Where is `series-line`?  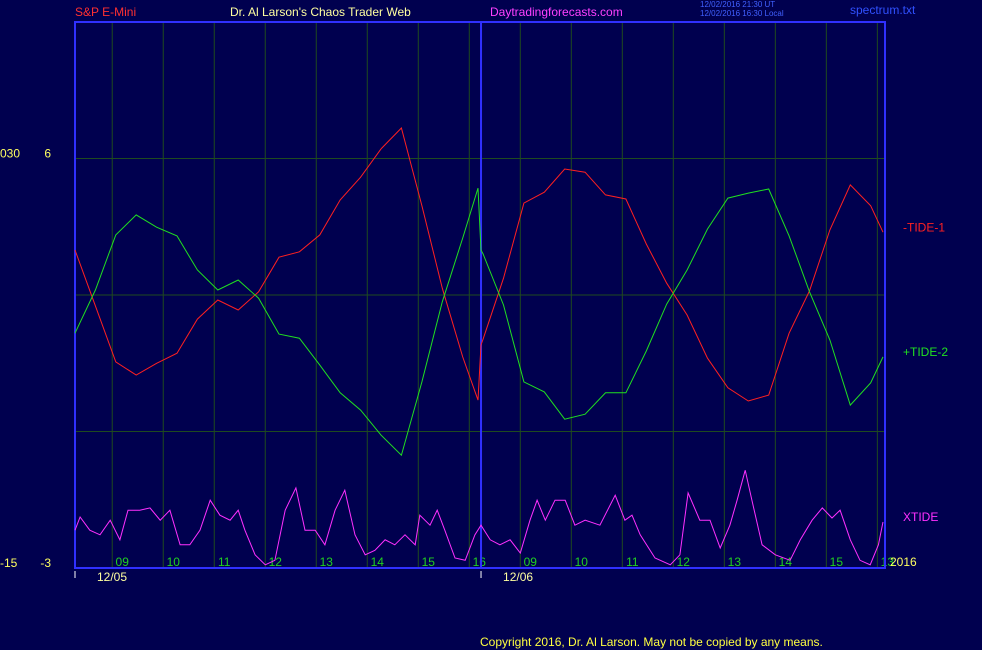 series-line is located at coordinates (479, 518).